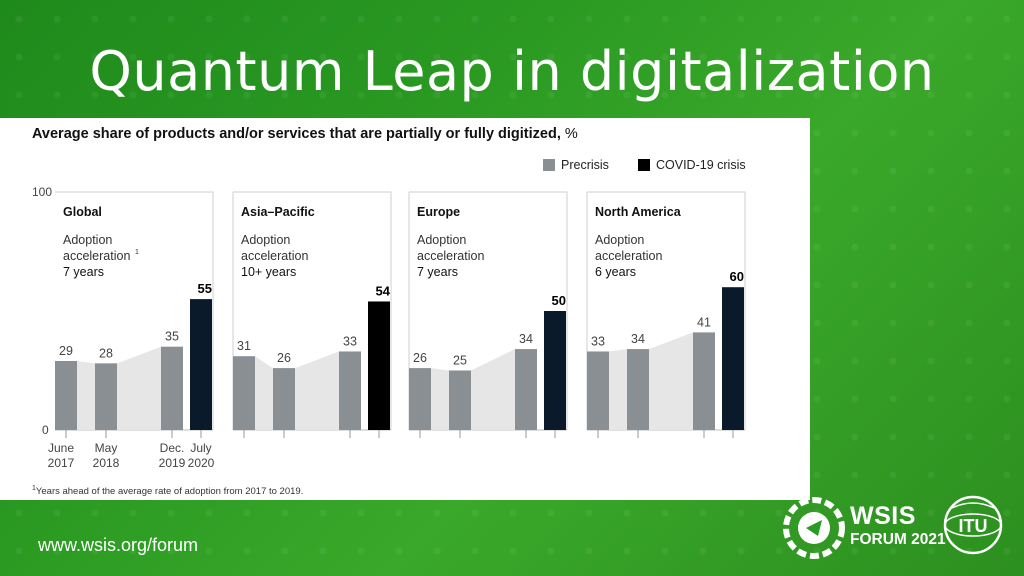 The width and height of the screenshot is (1024, 576). I want to click on panel-note-line3: 6 years, so click(615, 272).